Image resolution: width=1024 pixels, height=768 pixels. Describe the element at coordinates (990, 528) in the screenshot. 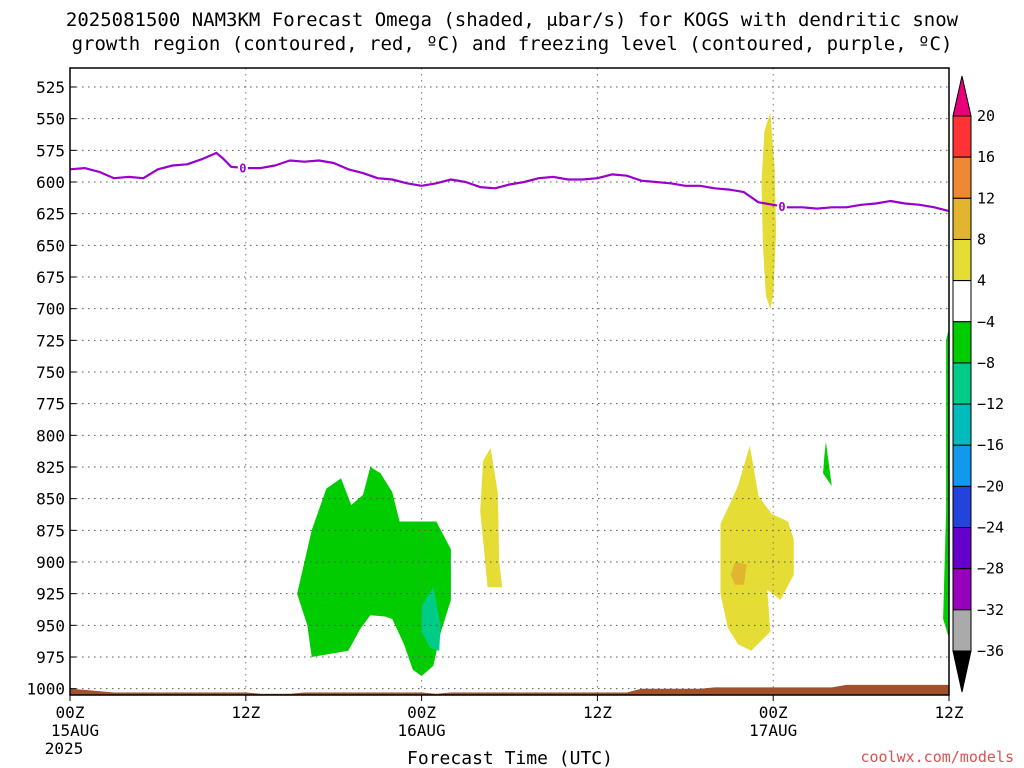

I see `colorbar-label-10: −24` at that location.